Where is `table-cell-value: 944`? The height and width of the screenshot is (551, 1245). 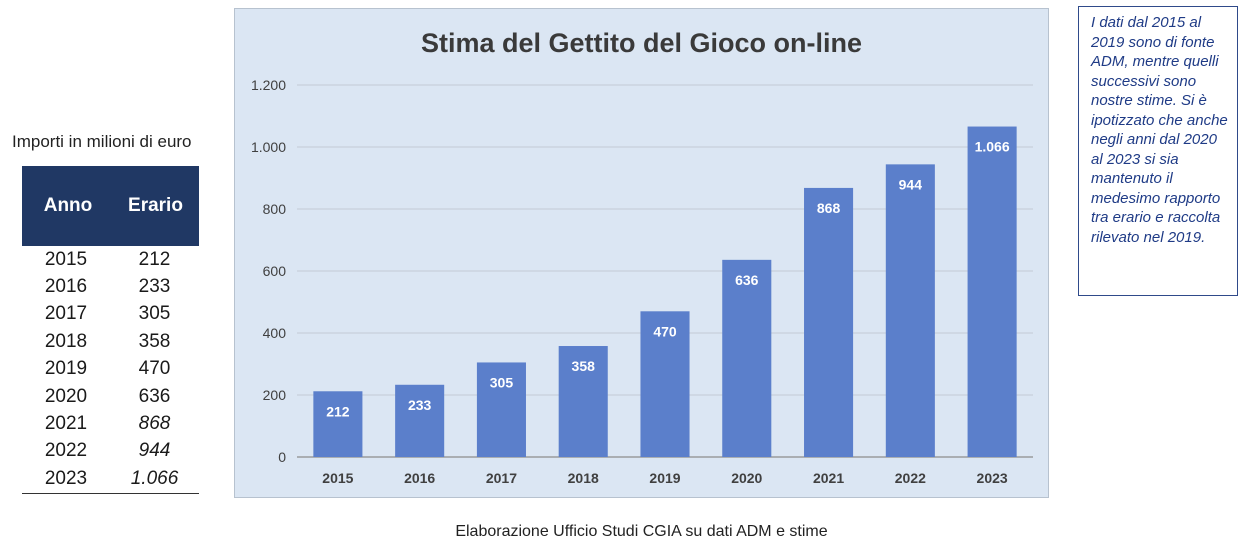 table-cell-value: 944 is located at coordinates (154, 451).